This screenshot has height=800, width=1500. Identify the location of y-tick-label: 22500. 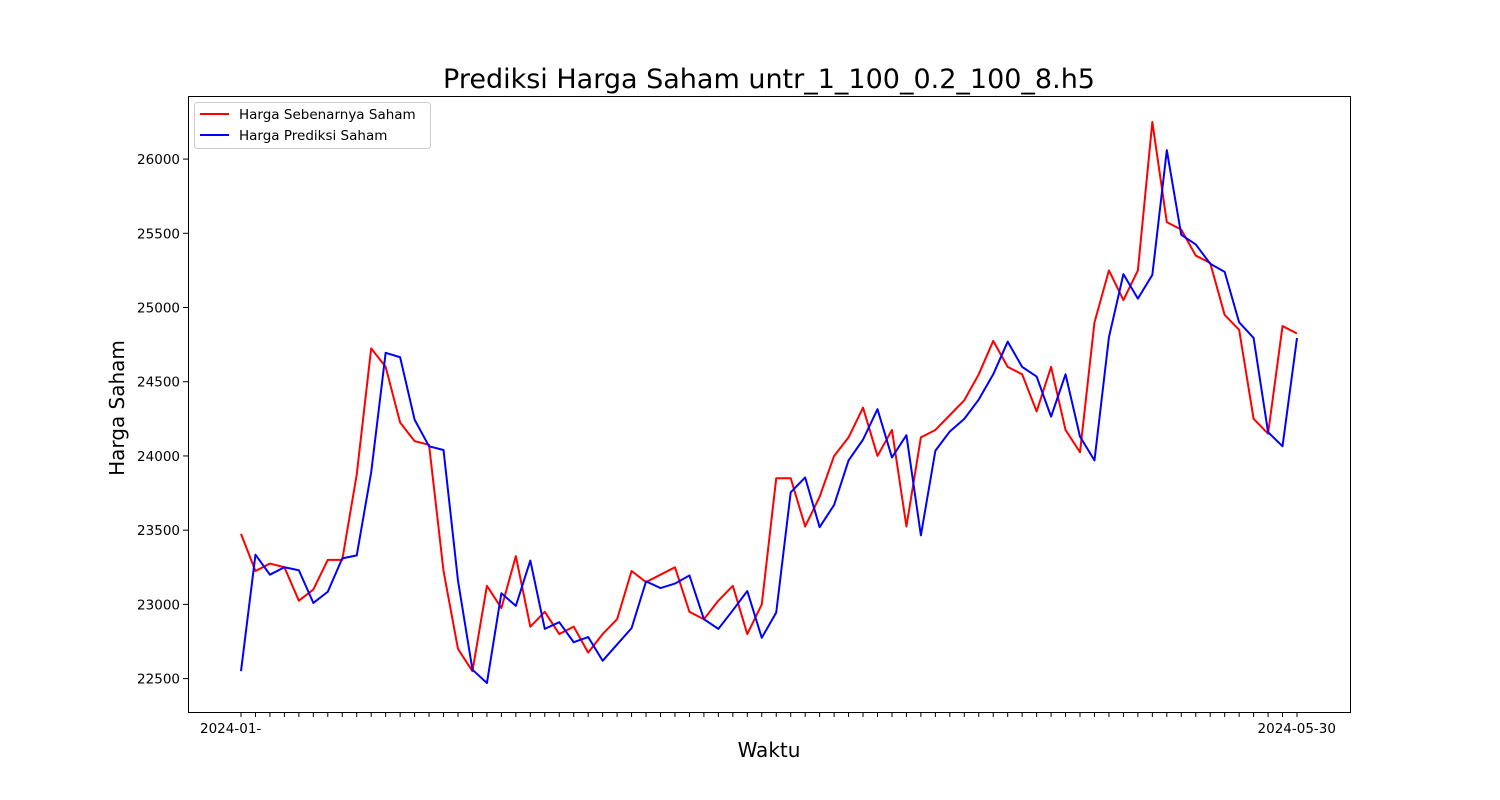
(158, 680).